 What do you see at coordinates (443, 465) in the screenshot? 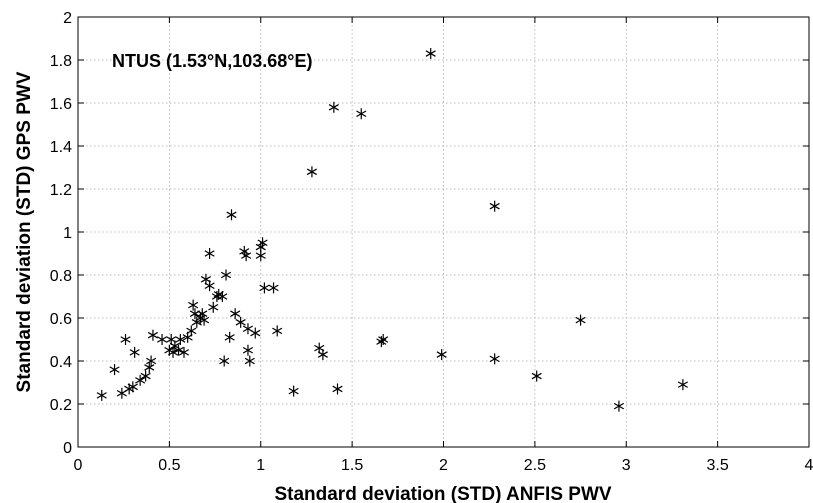
I see `x-tick-label: 2` at bounding box center [443, 465].